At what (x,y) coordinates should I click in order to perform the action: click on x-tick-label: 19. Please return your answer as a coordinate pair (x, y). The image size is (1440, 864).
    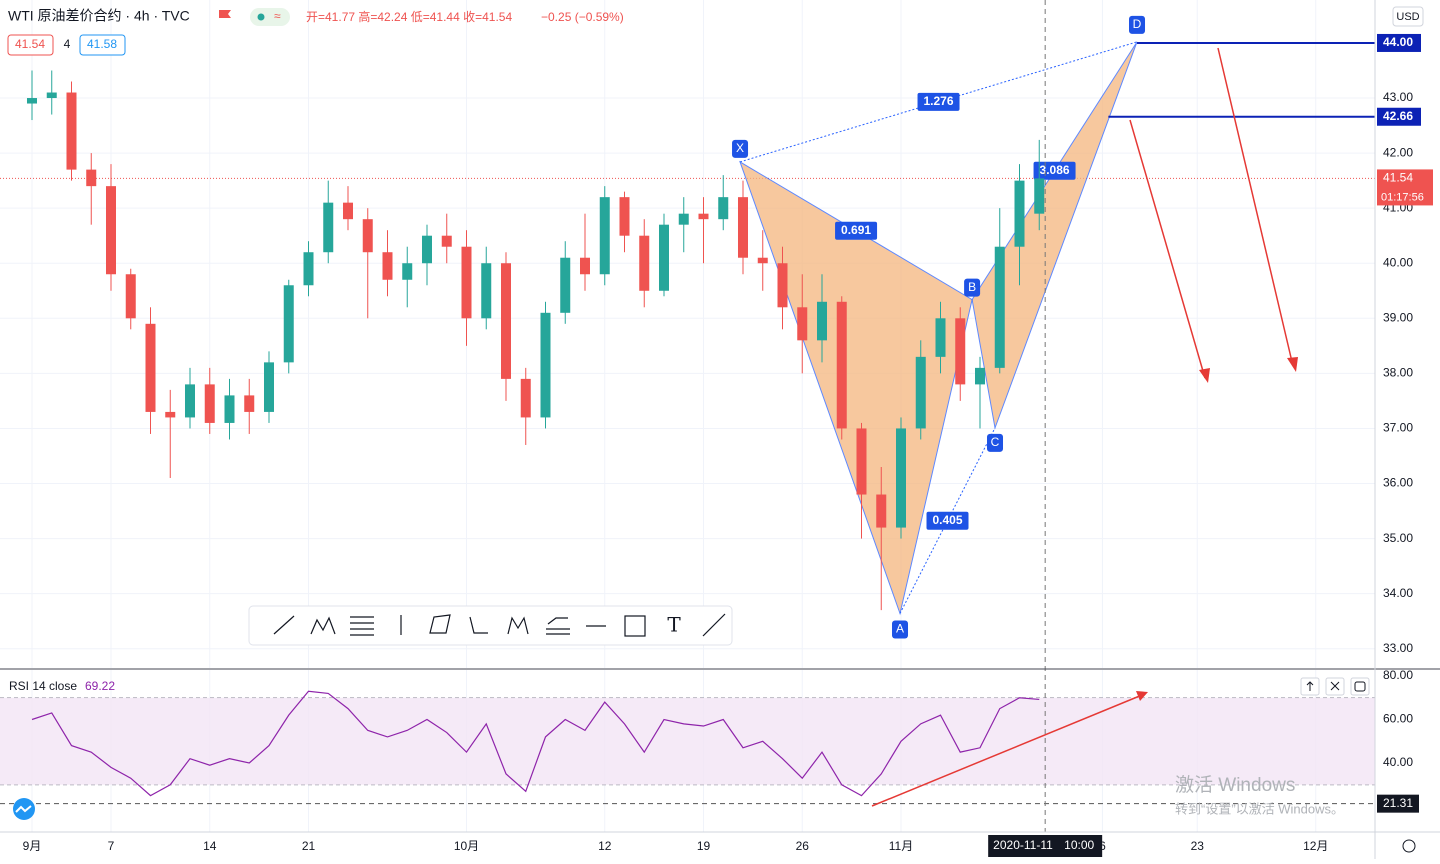
    Looking at the image, I should click on (704, 846).